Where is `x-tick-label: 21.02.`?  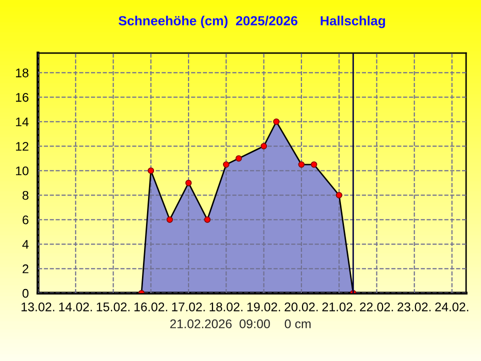
x-tick-label: 21.02. is located at coordinates (339, 307).